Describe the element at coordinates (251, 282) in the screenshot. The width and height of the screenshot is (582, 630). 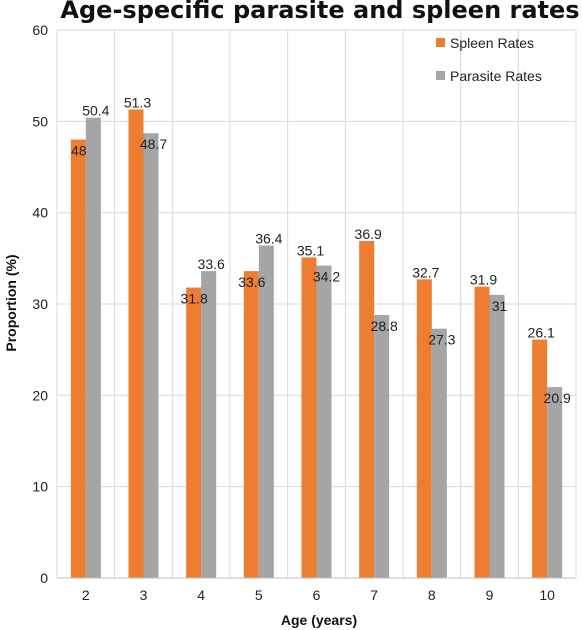
I see `data-label-spleen: 33.6` at that location.